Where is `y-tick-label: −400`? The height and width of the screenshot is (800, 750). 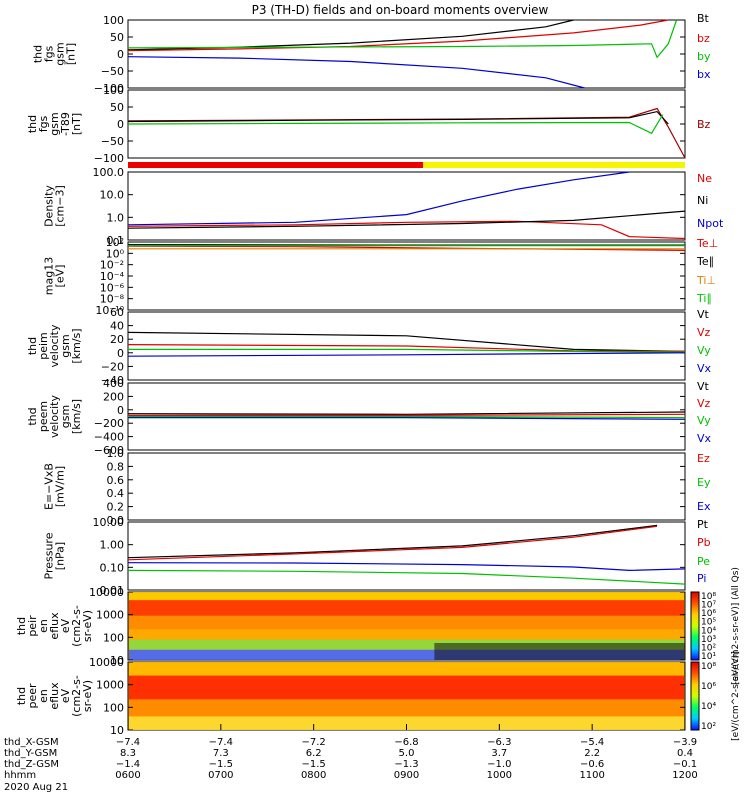
y-tick-label: −400 is located at coordinates (109, 437).